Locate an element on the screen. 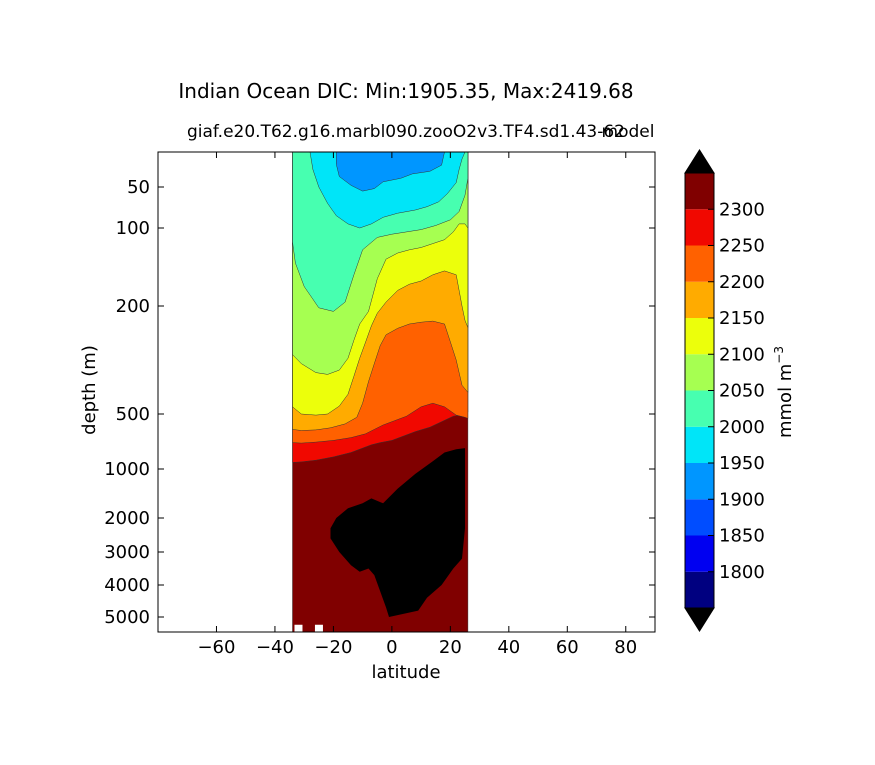  colorbar-tick-label: 2000 is located at coordinates (742, 427).